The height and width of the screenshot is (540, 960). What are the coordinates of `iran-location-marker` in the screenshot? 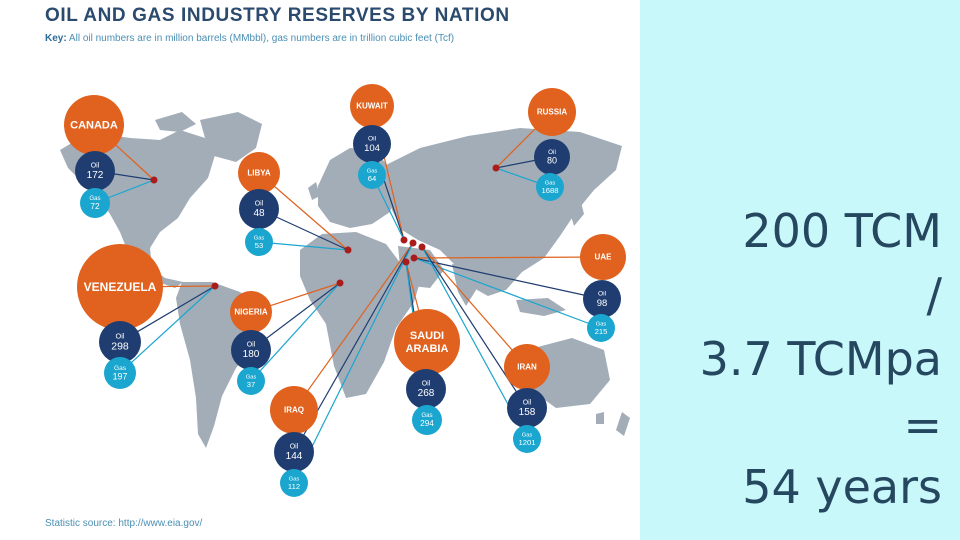 It's located at (422, 247).